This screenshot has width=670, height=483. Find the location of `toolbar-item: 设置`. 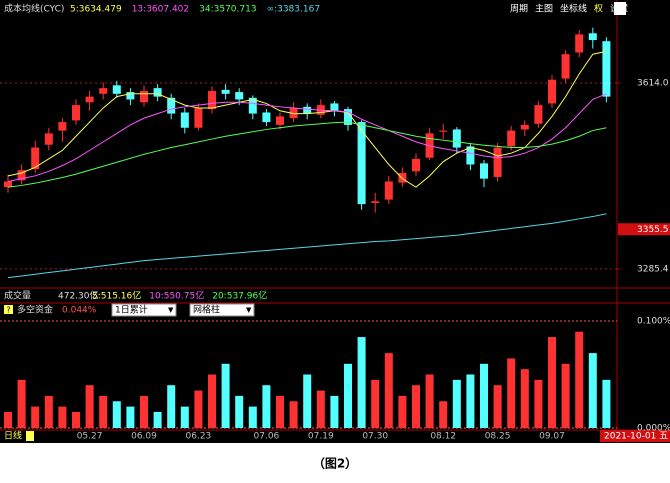

toolbar-item: 设置 is located at coordinates (619, 9).